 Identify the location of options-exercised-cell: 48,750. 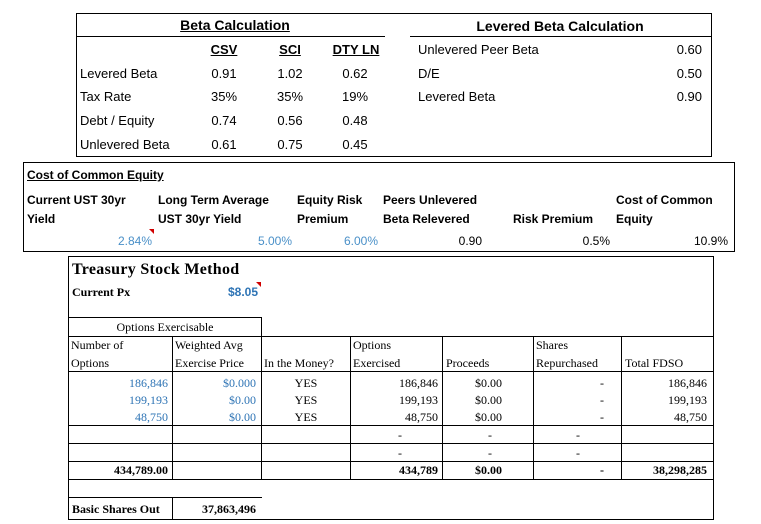
(421, 417).